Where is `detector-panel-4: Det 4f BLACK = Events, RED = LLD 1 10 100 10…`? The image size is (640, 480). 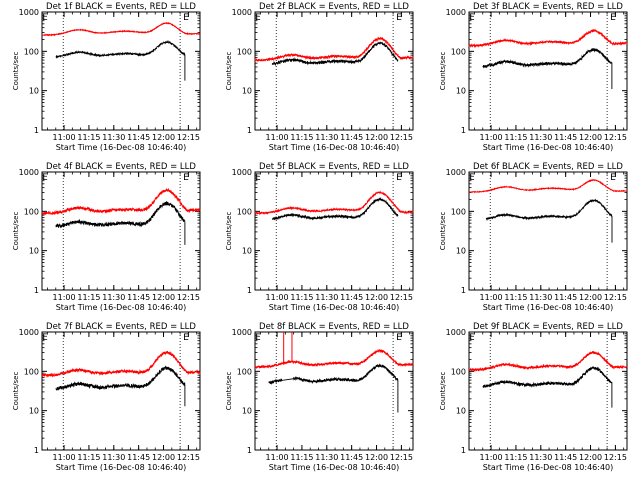 detector-panel-4: Det 4f BLACK = Events, RED = LLD 1 10 100 10… is located at coordinates (106, 240).